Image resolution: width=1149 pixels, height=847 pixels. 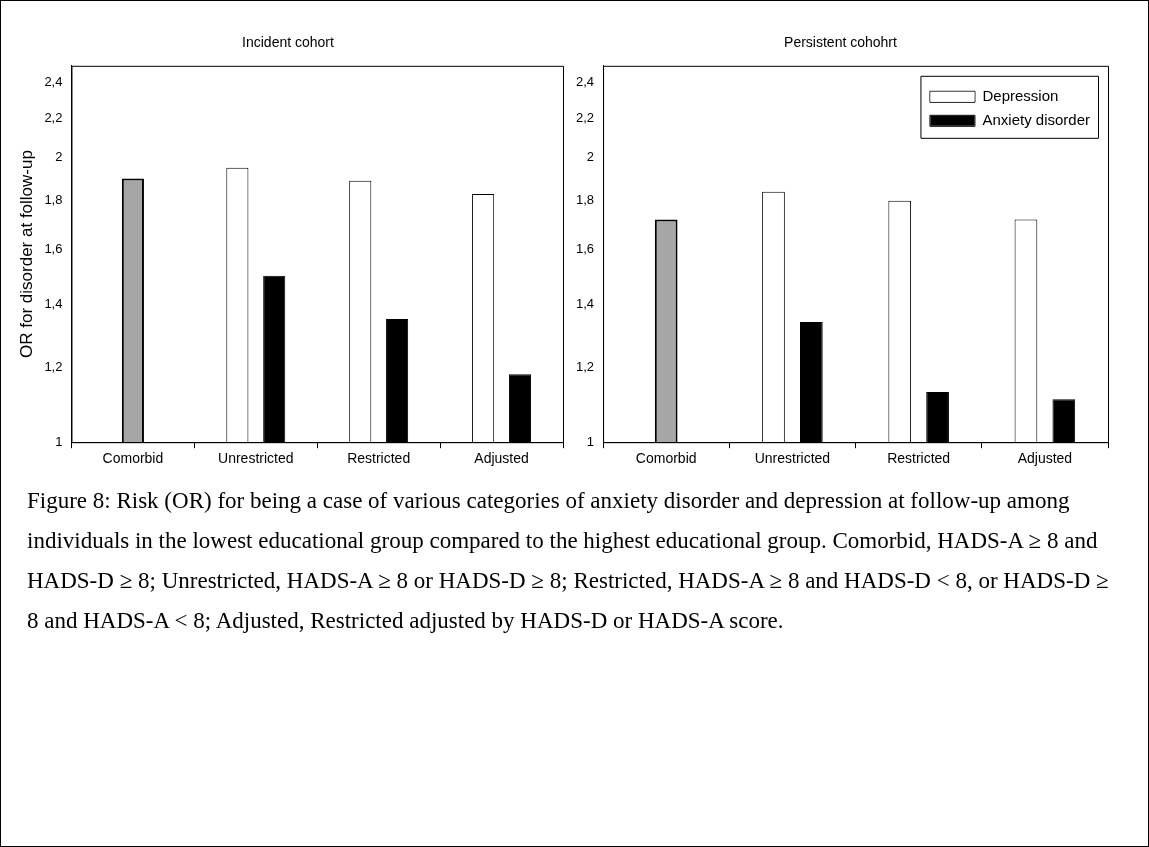 I want to click on legend-label: Anxiety disorder, so click(x=1036, y=119).